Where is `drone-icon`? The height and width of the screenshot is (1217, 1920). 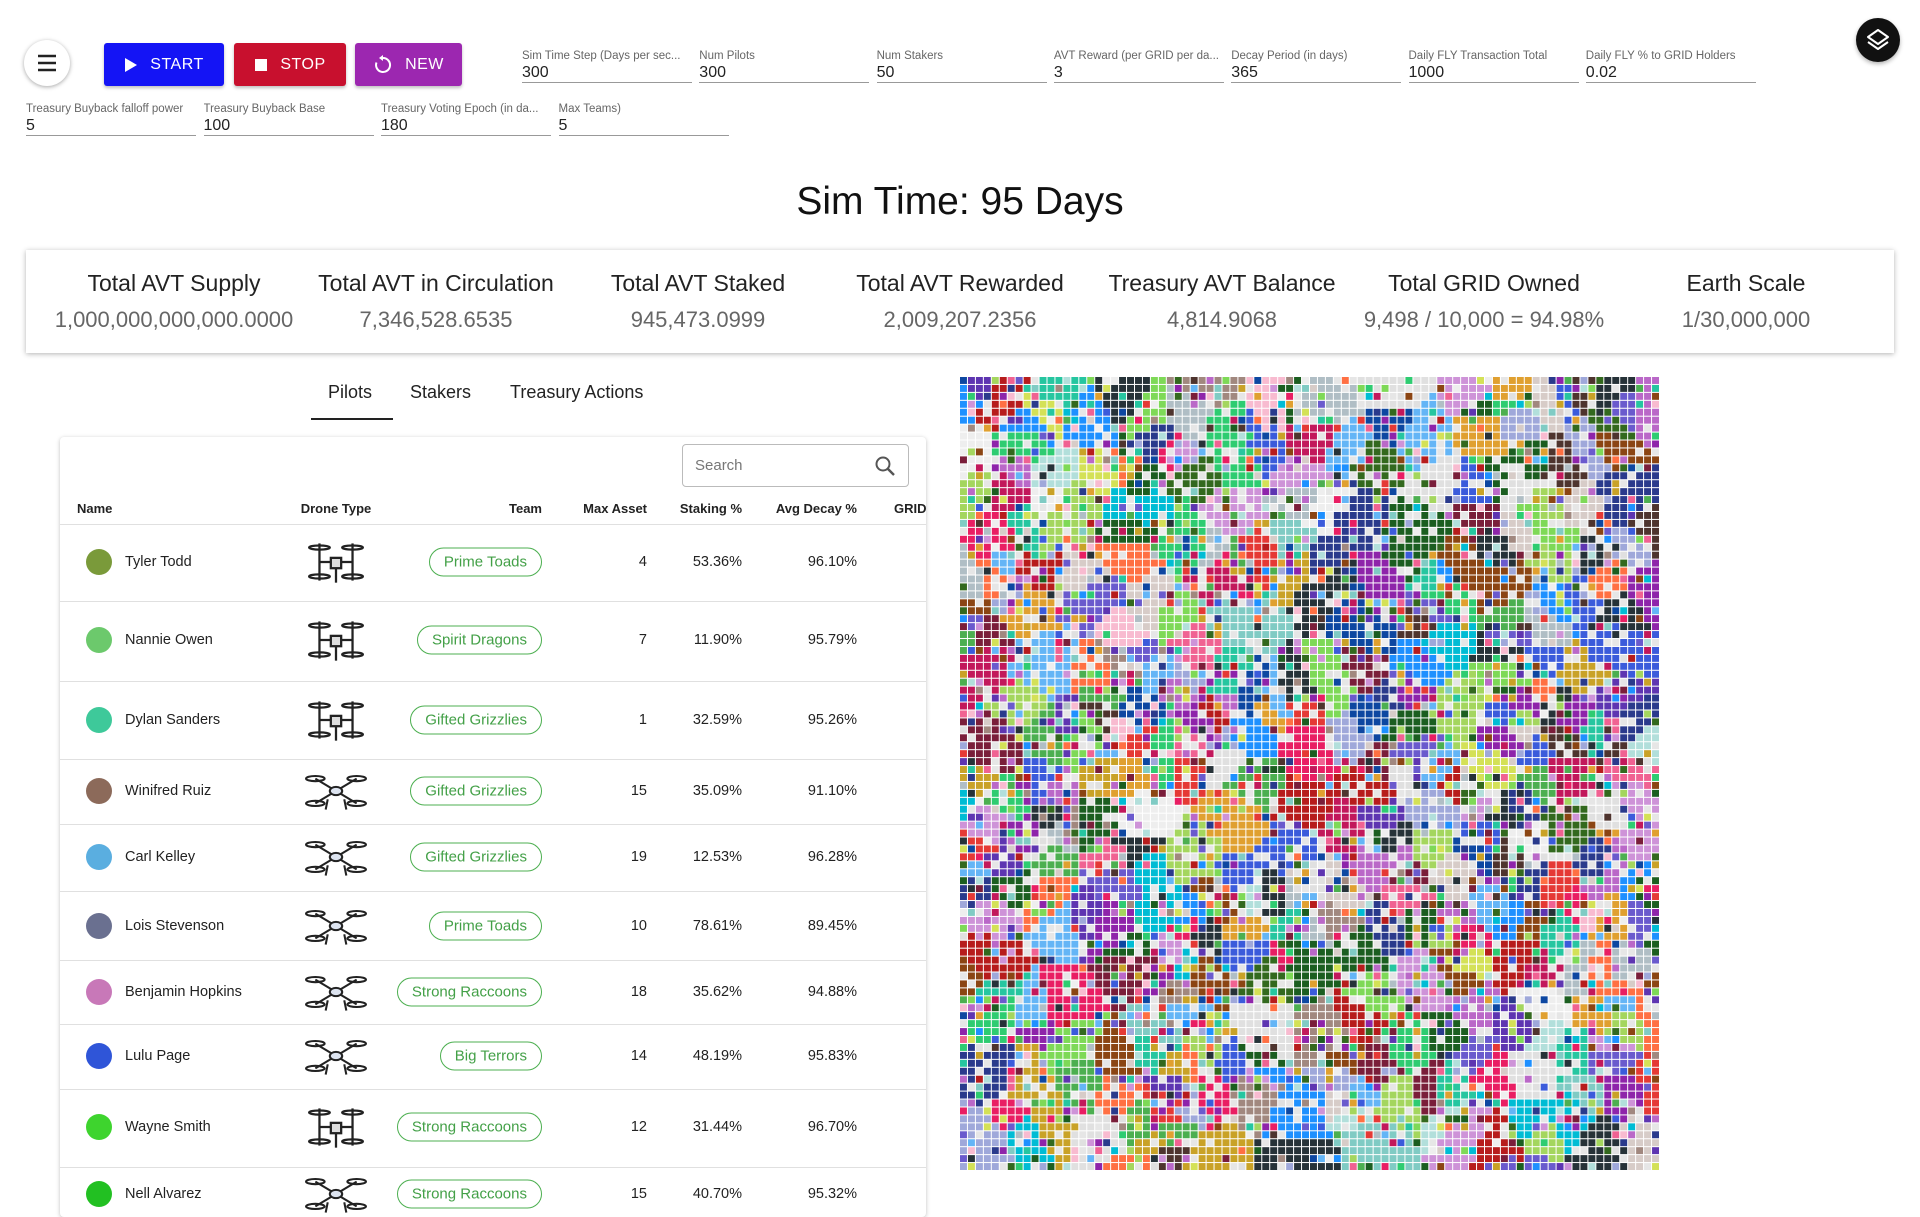
drone-icon is located at coordinates (336, 562).